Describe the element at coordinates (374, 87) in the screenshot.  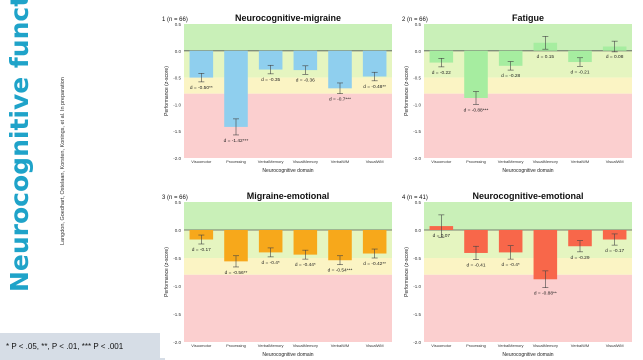
I see `data-label: d = -0.48**` at that location.